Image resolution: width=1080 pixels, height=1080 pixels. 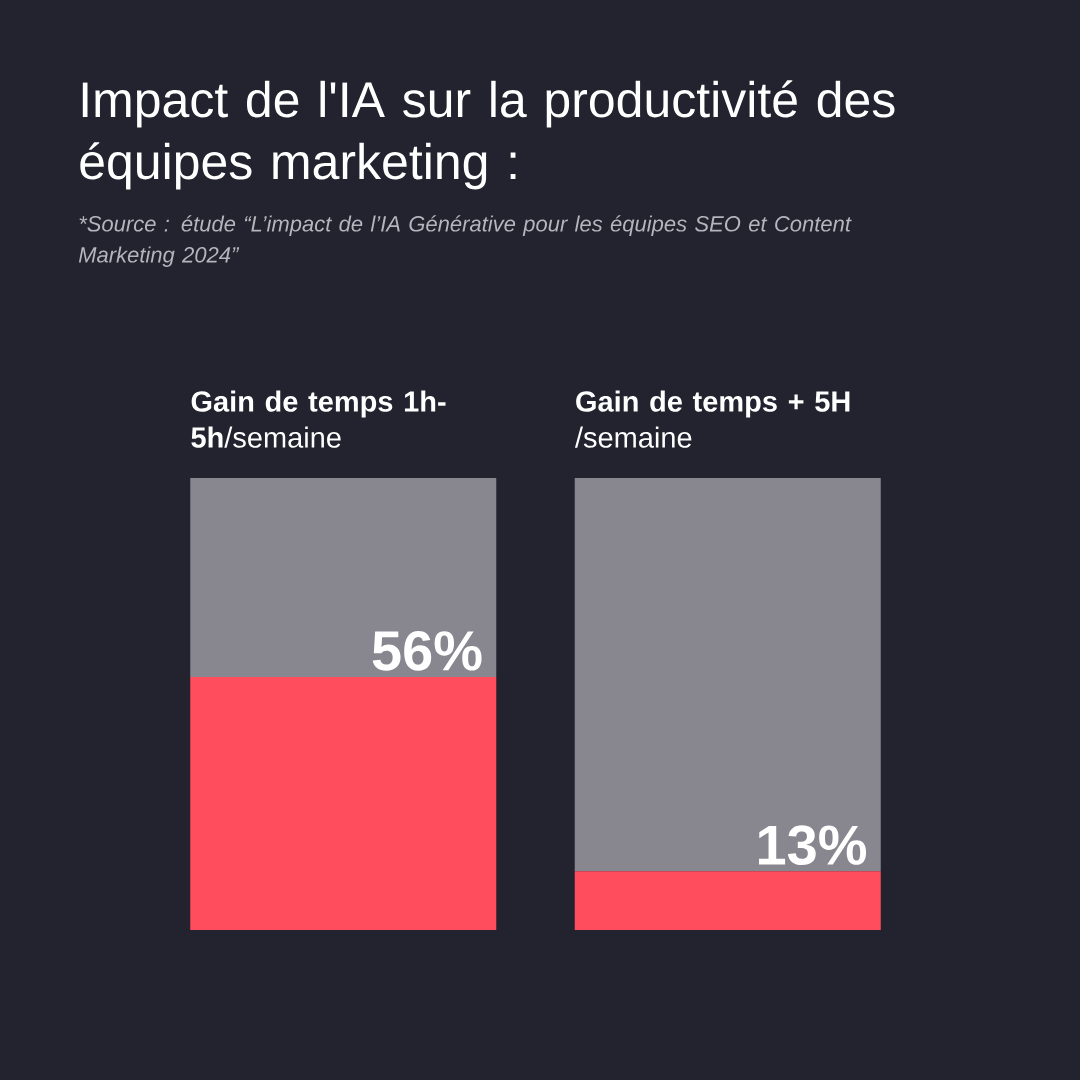 I want to click on data-label: 56%, so click(x=427, y=651).